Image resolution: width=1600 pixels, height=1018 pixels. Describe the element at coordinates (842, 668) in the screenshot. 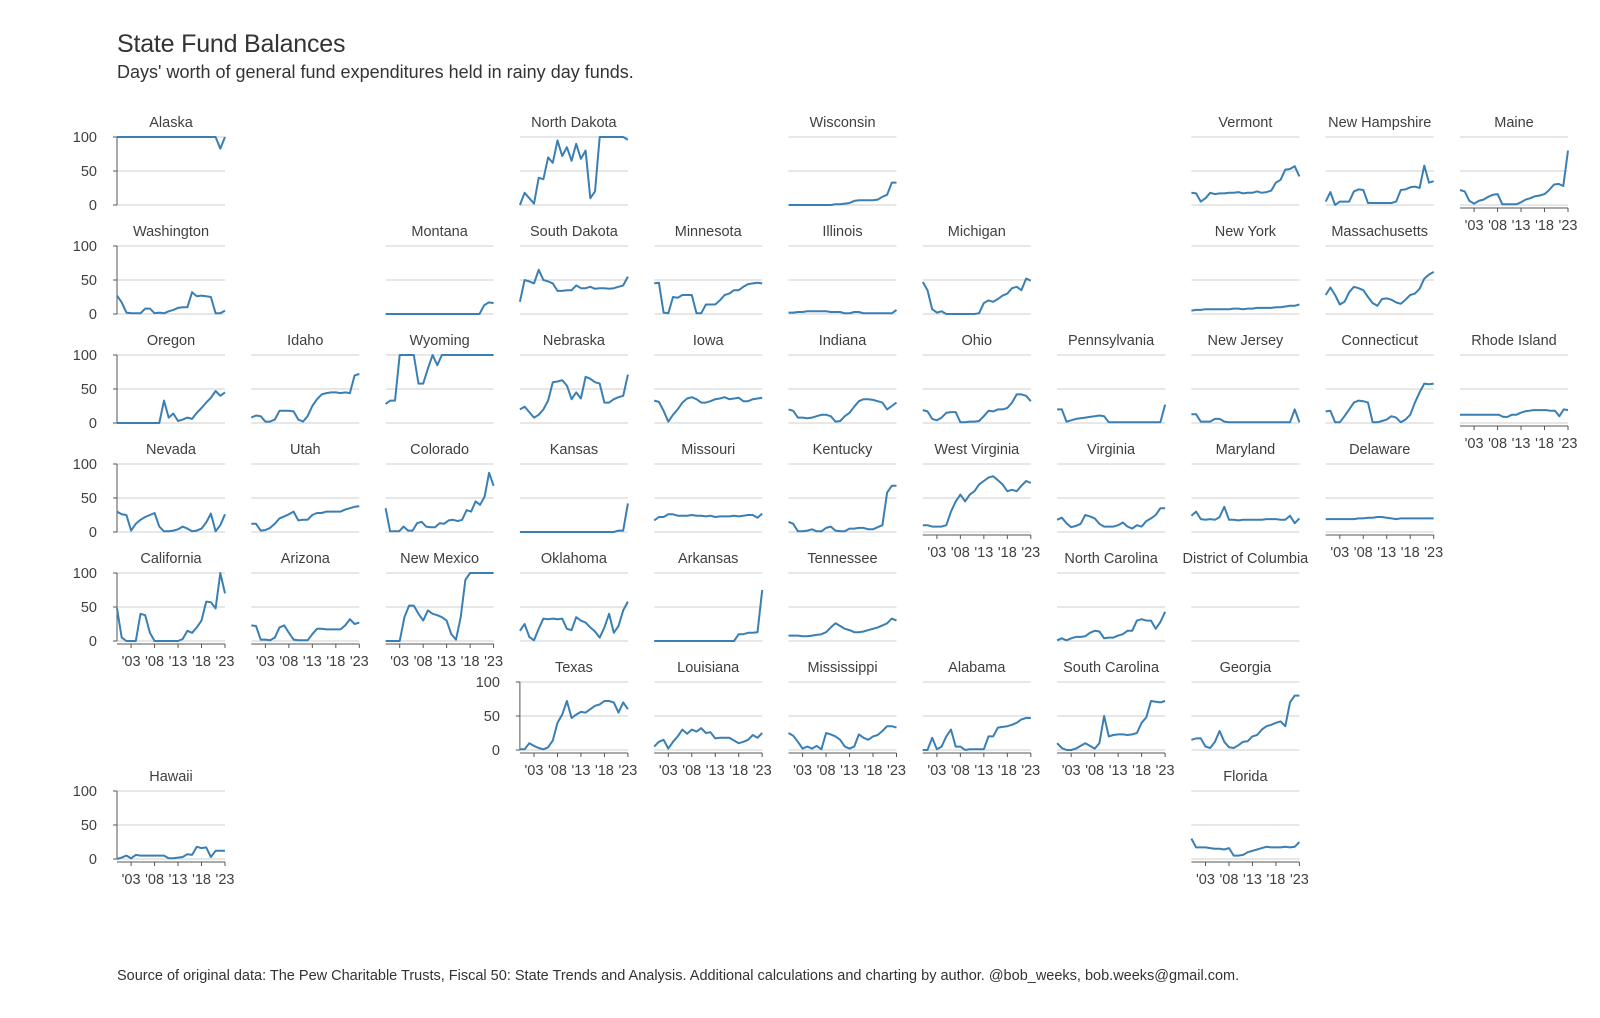

I see `panel-title: Mississippi` at that location.